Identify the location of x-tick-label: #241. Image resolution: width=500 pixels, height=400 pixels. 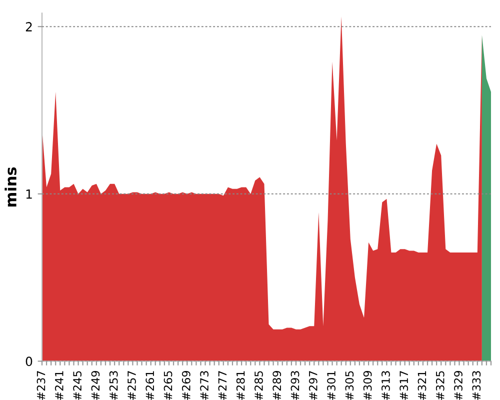
(59, 385).